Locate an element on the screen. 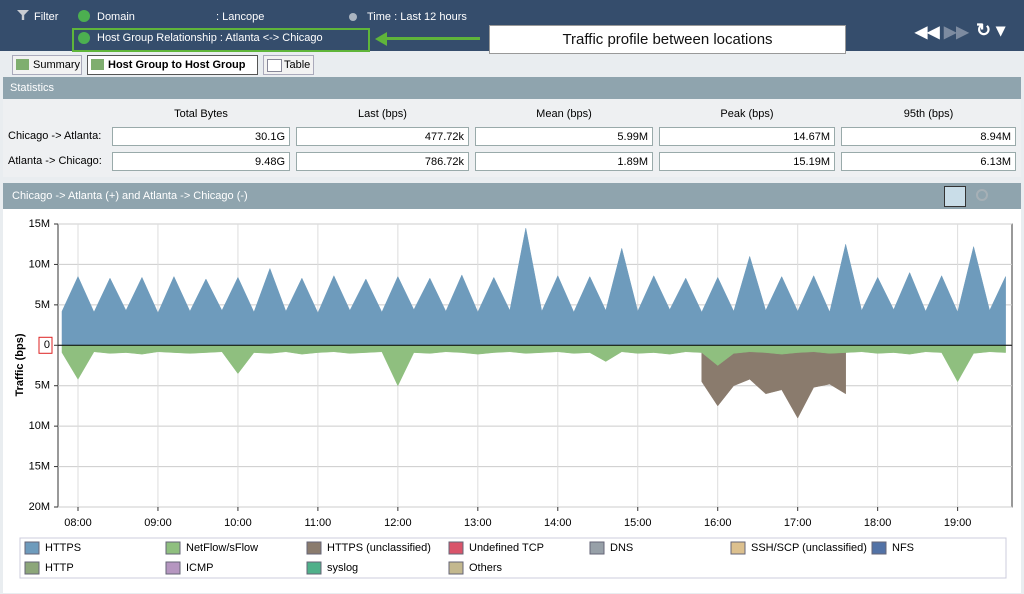 The width and height of the screenshot is (1024, 594). chart-options-button is located at coordinates (955, 196).